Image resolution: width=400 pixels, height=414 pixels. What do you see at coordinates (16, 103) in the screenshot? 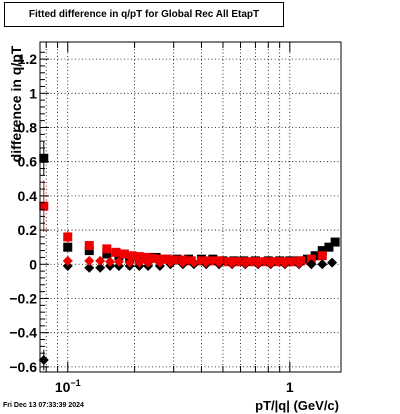
I see `y-axis-label: difference in q/pT` at bounding box center [16, 103].